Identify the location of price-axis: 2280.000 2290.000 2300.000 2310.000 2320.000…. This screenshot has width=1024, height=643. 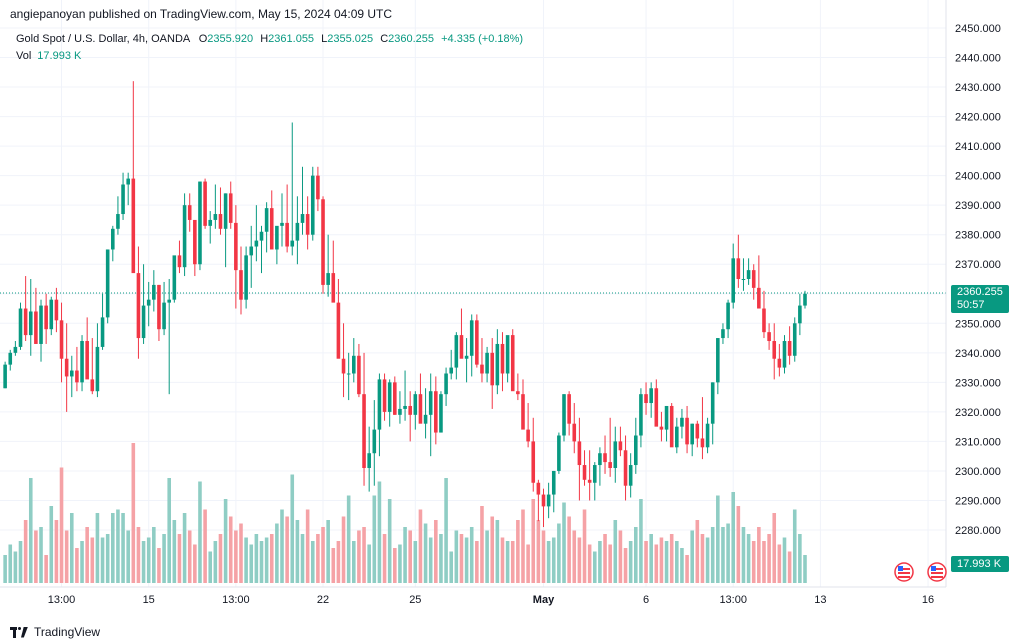
(978, 280).